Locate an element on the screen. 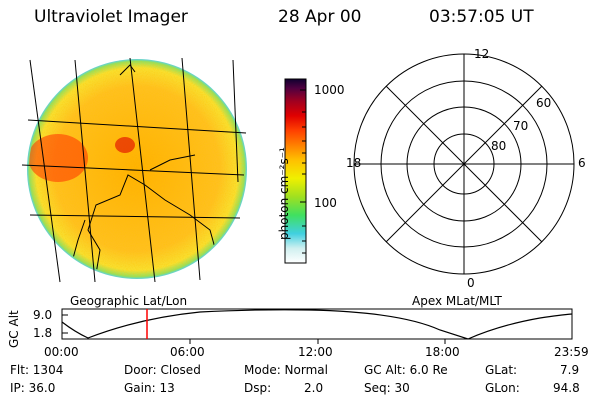  colorbar-label-100: 100 is located at coordinates (325, 203).